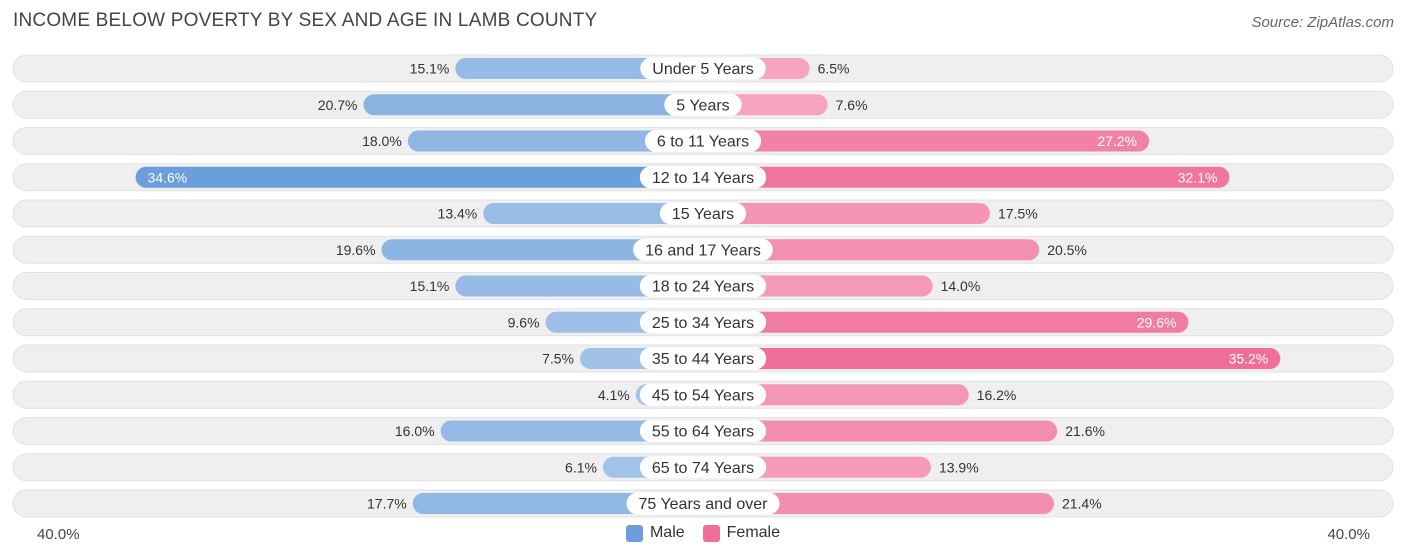  I want to click on category-label: 12 to 14 Years, so click(703, 178).